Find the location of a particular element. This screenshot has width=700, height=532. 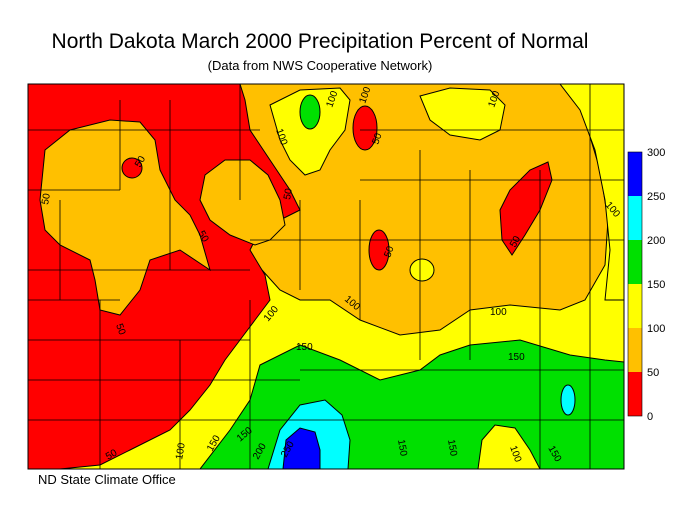

legend-frame is located at coordinates (635, 284).